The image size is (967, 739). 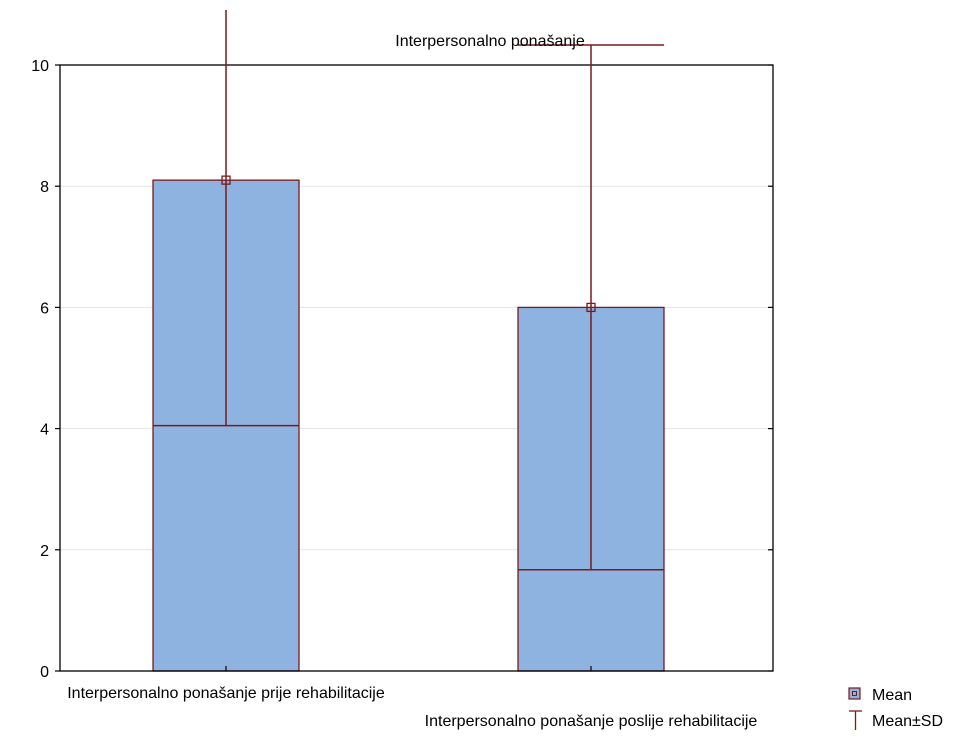 What do you see at coordinates (490, 41) in the screenshot?
I see `chart-title: Interpersonalno ponašanje` at bounding box center [490, 41].